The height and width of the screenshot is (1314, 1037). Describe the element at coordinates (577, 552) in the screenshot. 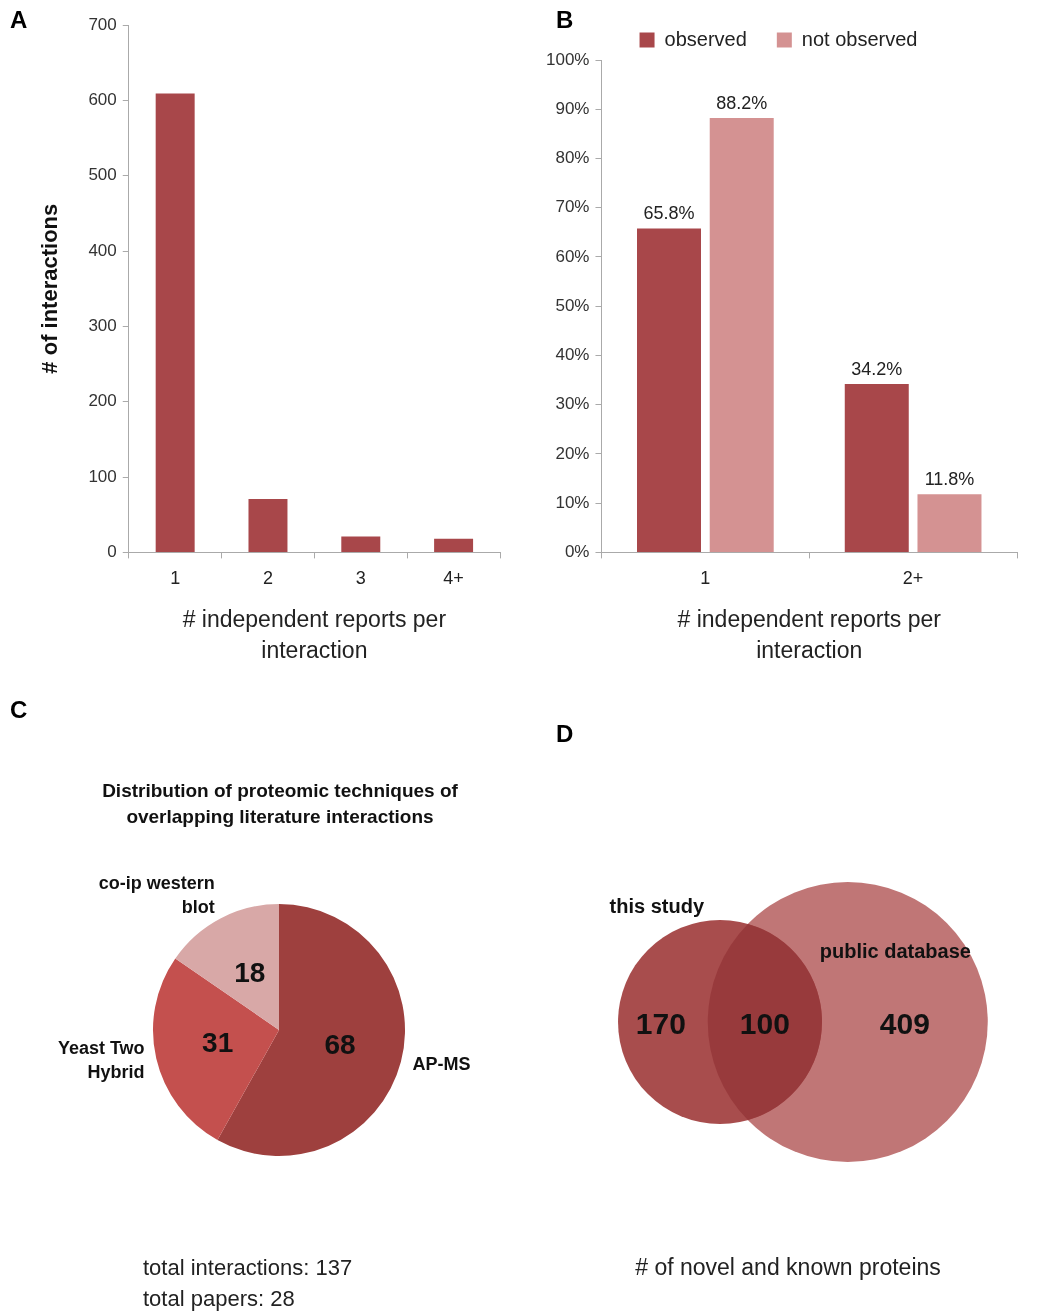

I see `y-tick-label: 0%` at that location.